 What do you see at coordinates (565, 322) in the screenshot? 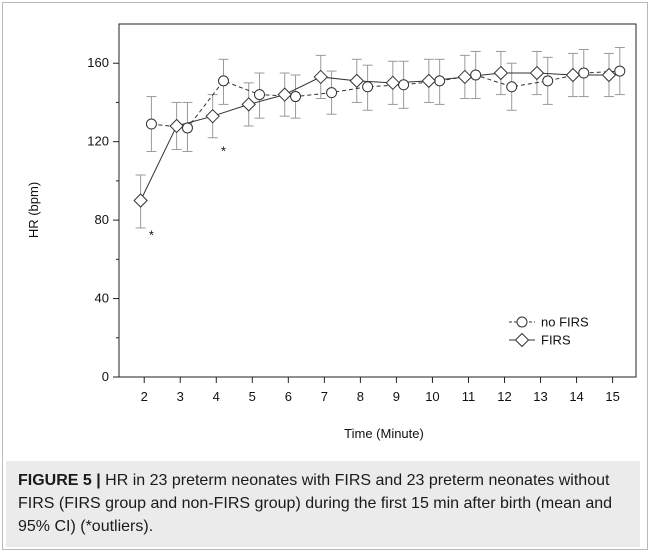
I see `legend-label: no FIRS` at bounding box center [565, 322].